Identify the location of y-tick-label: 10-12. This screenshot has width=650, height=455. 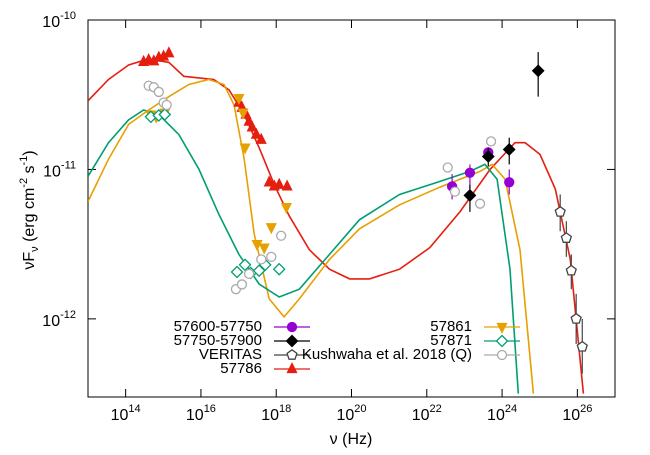
(59, 319).